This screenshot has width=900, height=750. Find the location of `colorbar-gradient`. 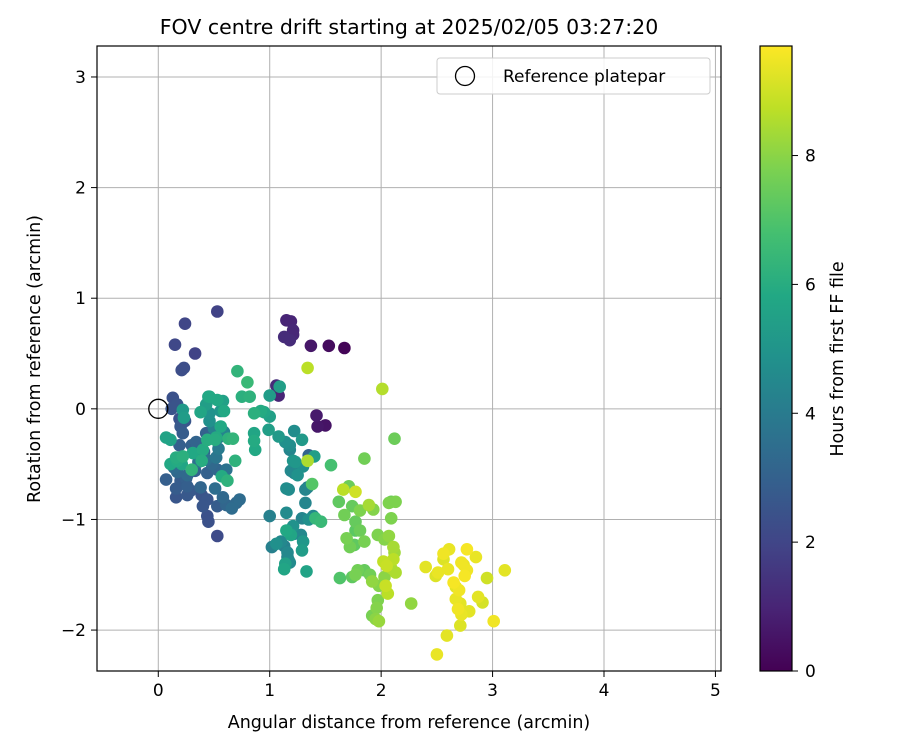

colorbar-gradient is located at coordinates (776, 358).